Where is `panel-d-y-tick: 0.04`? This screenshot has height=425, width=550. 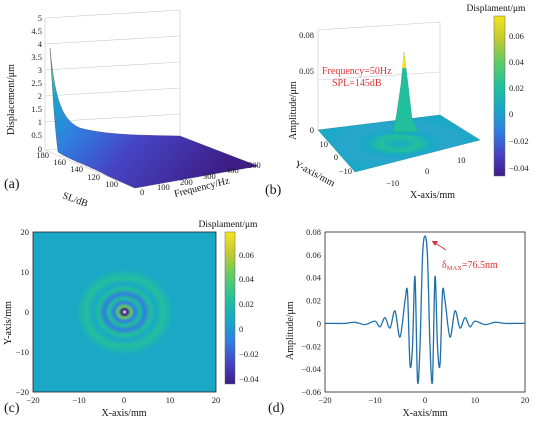 panel-d-y-tick: 0.04 is located at coordinates (314, 278).